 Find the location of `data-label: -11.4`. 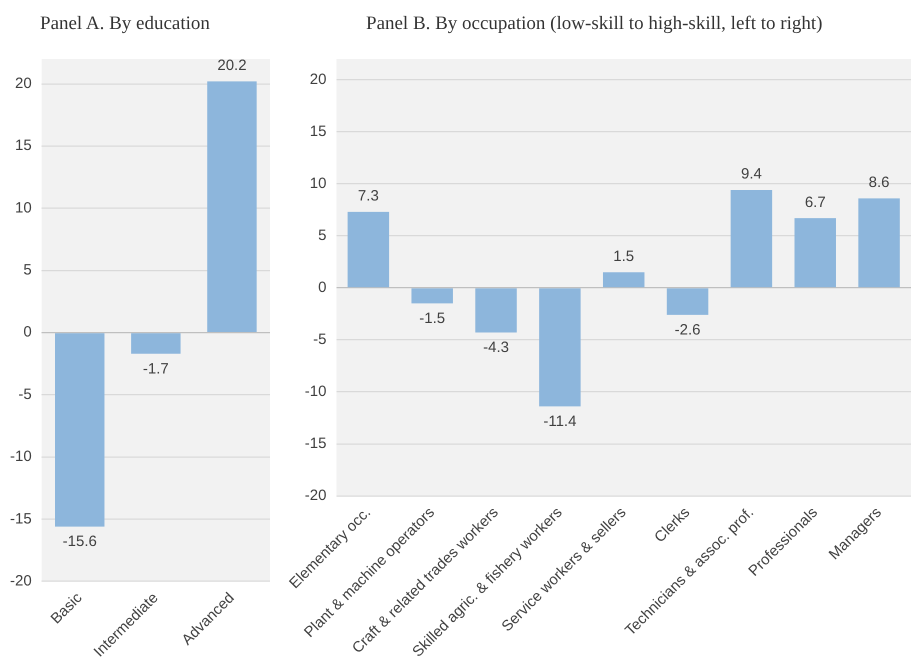

data-label: -11.4 is located at coordinates (559, 421).